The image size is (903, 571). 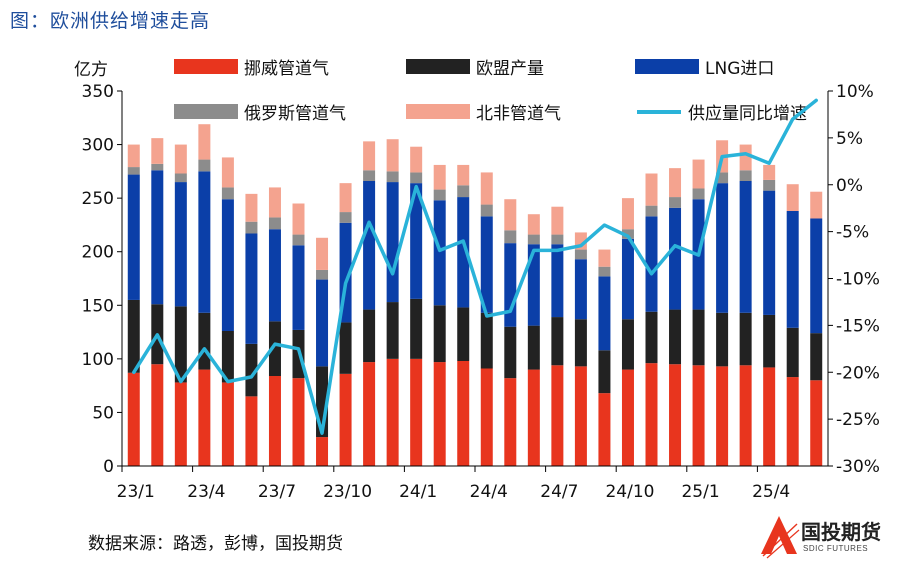 I want to click on y-tick-label-left: 100, so click(x=98, y=360).